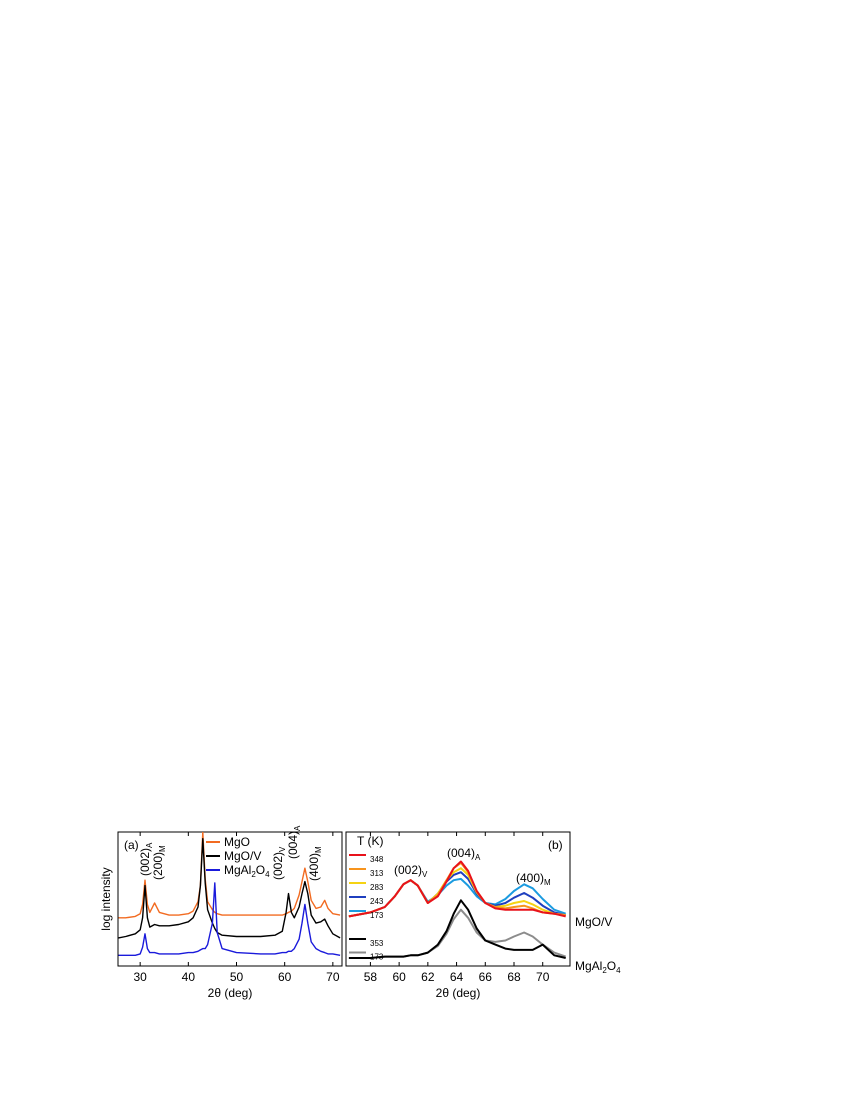 The width and height of the screenshot is (850, 1105). What do you see at coordinates (593, 922) in the screenshot?
I see `group-label: MgO/V` at bounding box center [593, 922].